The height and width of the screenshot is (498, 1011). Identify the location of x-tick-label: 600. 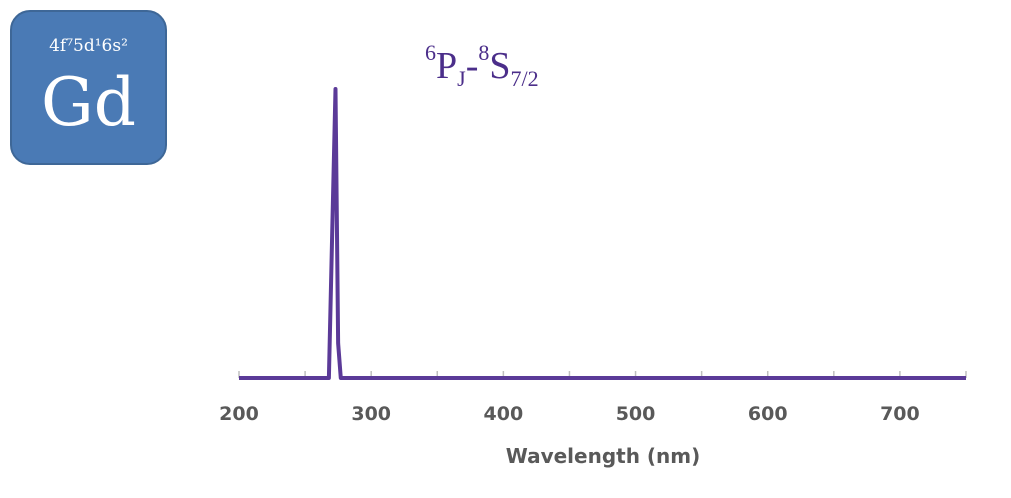
(768, 414).